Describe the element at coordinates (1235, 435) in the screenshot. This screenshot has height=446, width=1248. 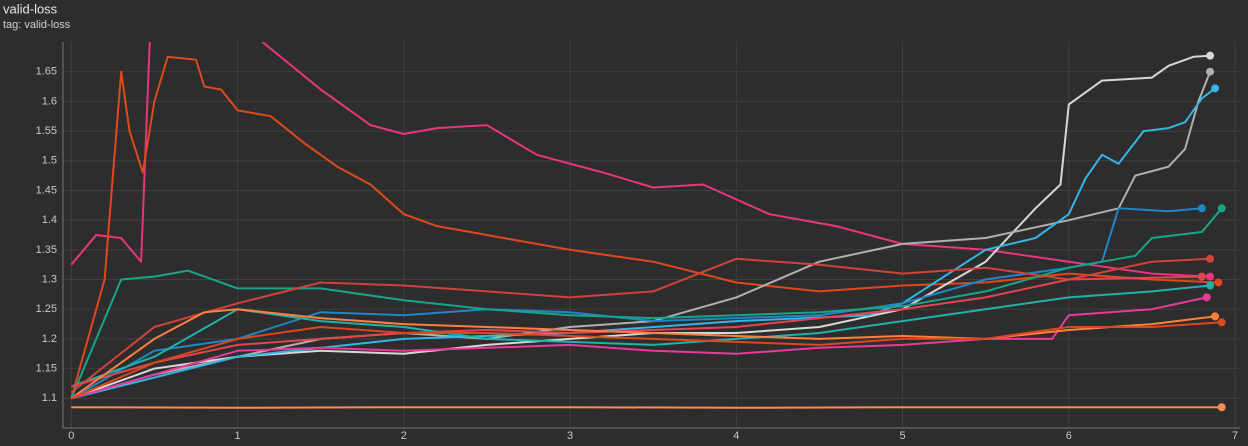
I see `x-tick-label: 7` at that location.